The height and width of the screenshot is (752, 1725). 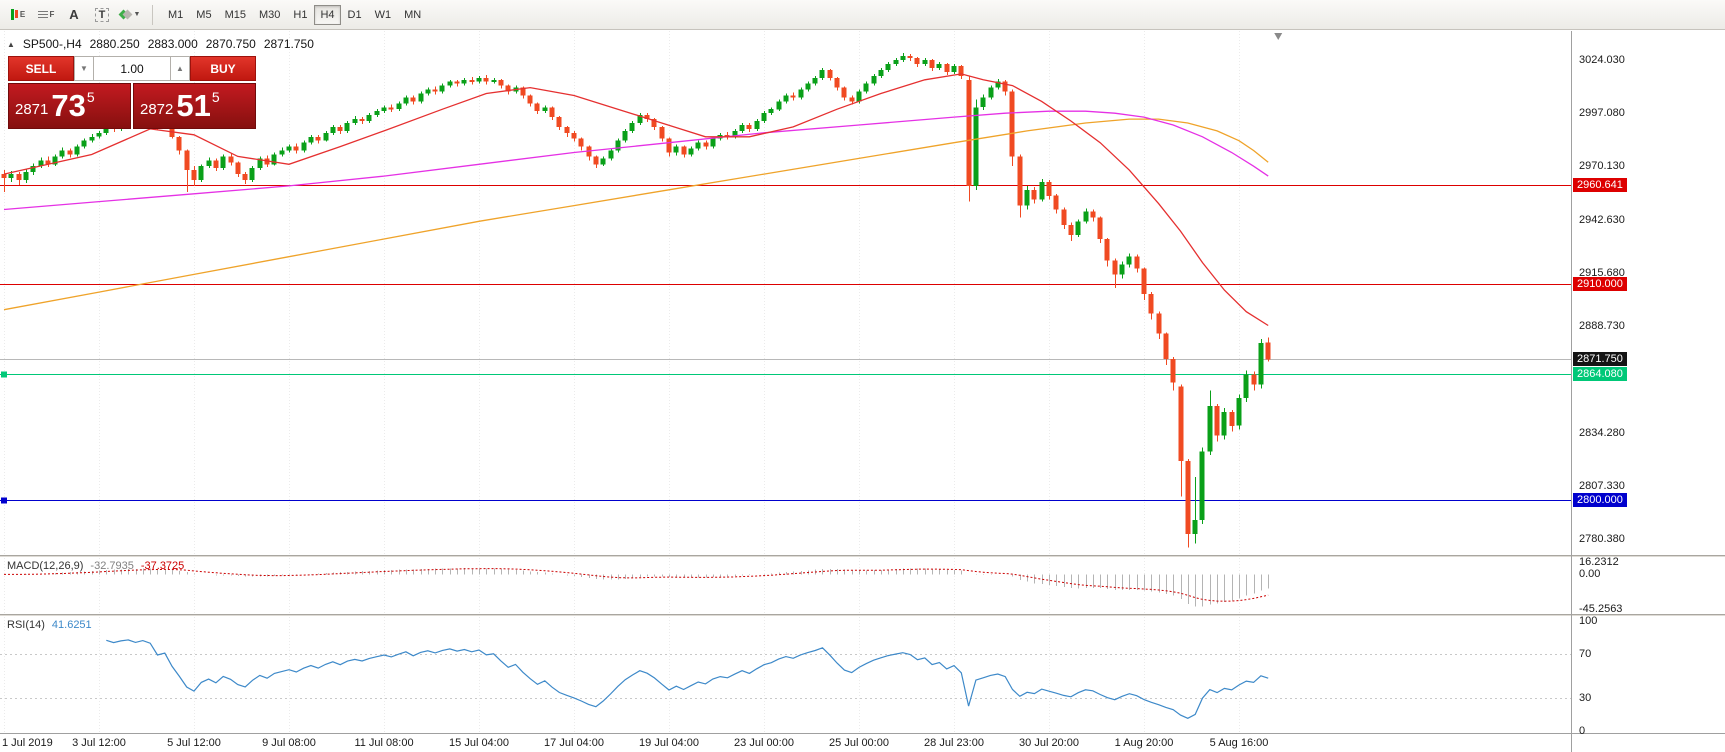 I want to click on icon-letter-a: A, so click(x=74, y=14).